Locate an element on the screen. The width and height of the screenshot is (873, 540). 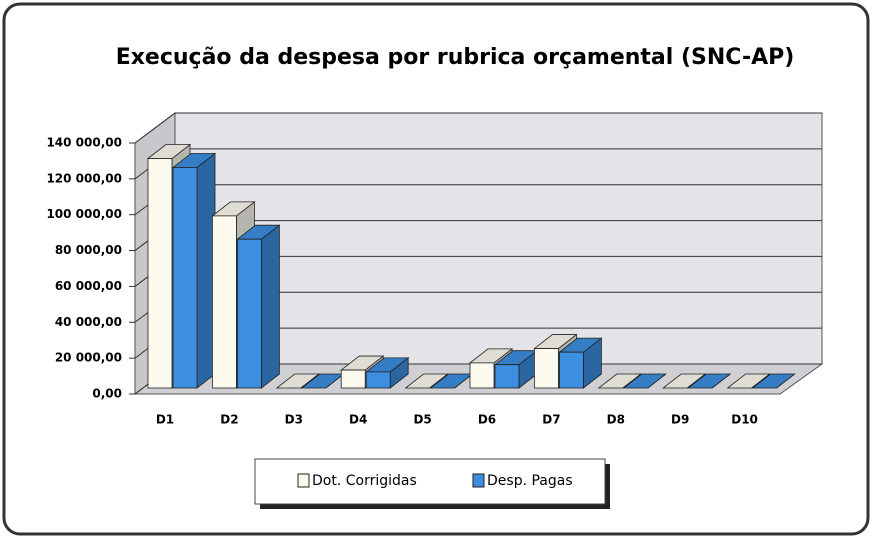
y-tick-label: 20 000,00 is located at coordinates (88, 358).